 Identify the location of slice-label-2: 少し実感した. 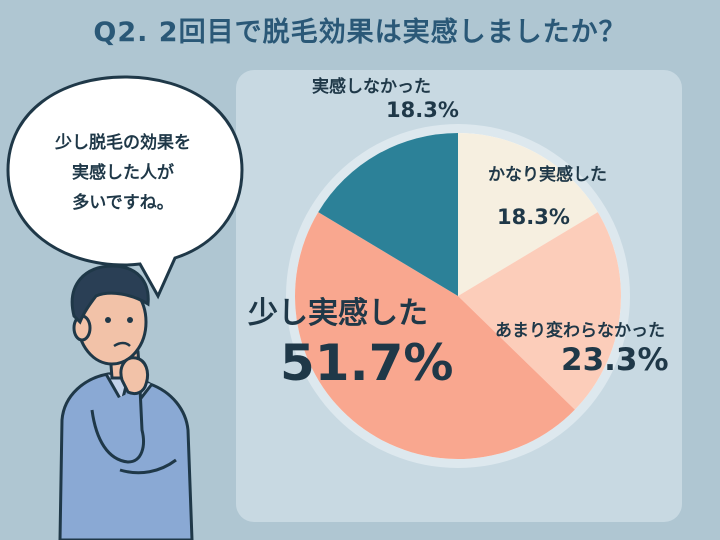
(338, 313).